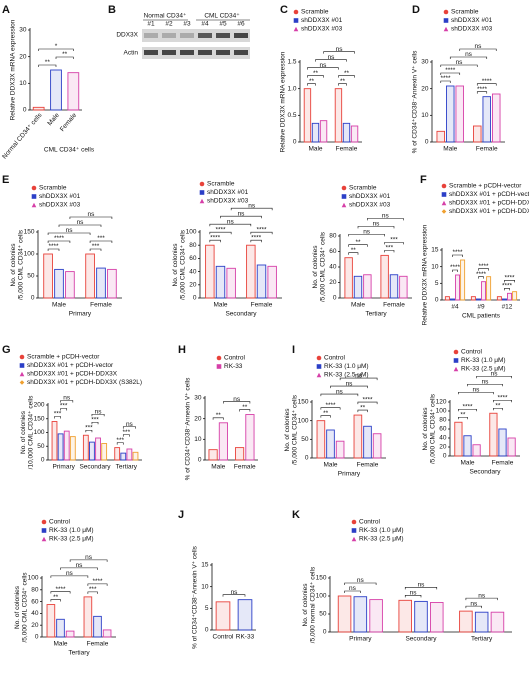 The image size is (529, 685). What do you see at coordinates (187, 24) in the screenshot?
I see `blot-lane-label: #3` at bounding box center [187, 24].